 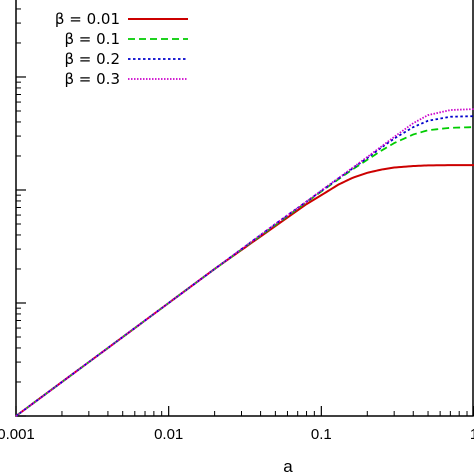 What do you see at coordinates (321, 434) in the screenshot?
I see `x-tick-label: 0.1` at bounding box center [321, 434].